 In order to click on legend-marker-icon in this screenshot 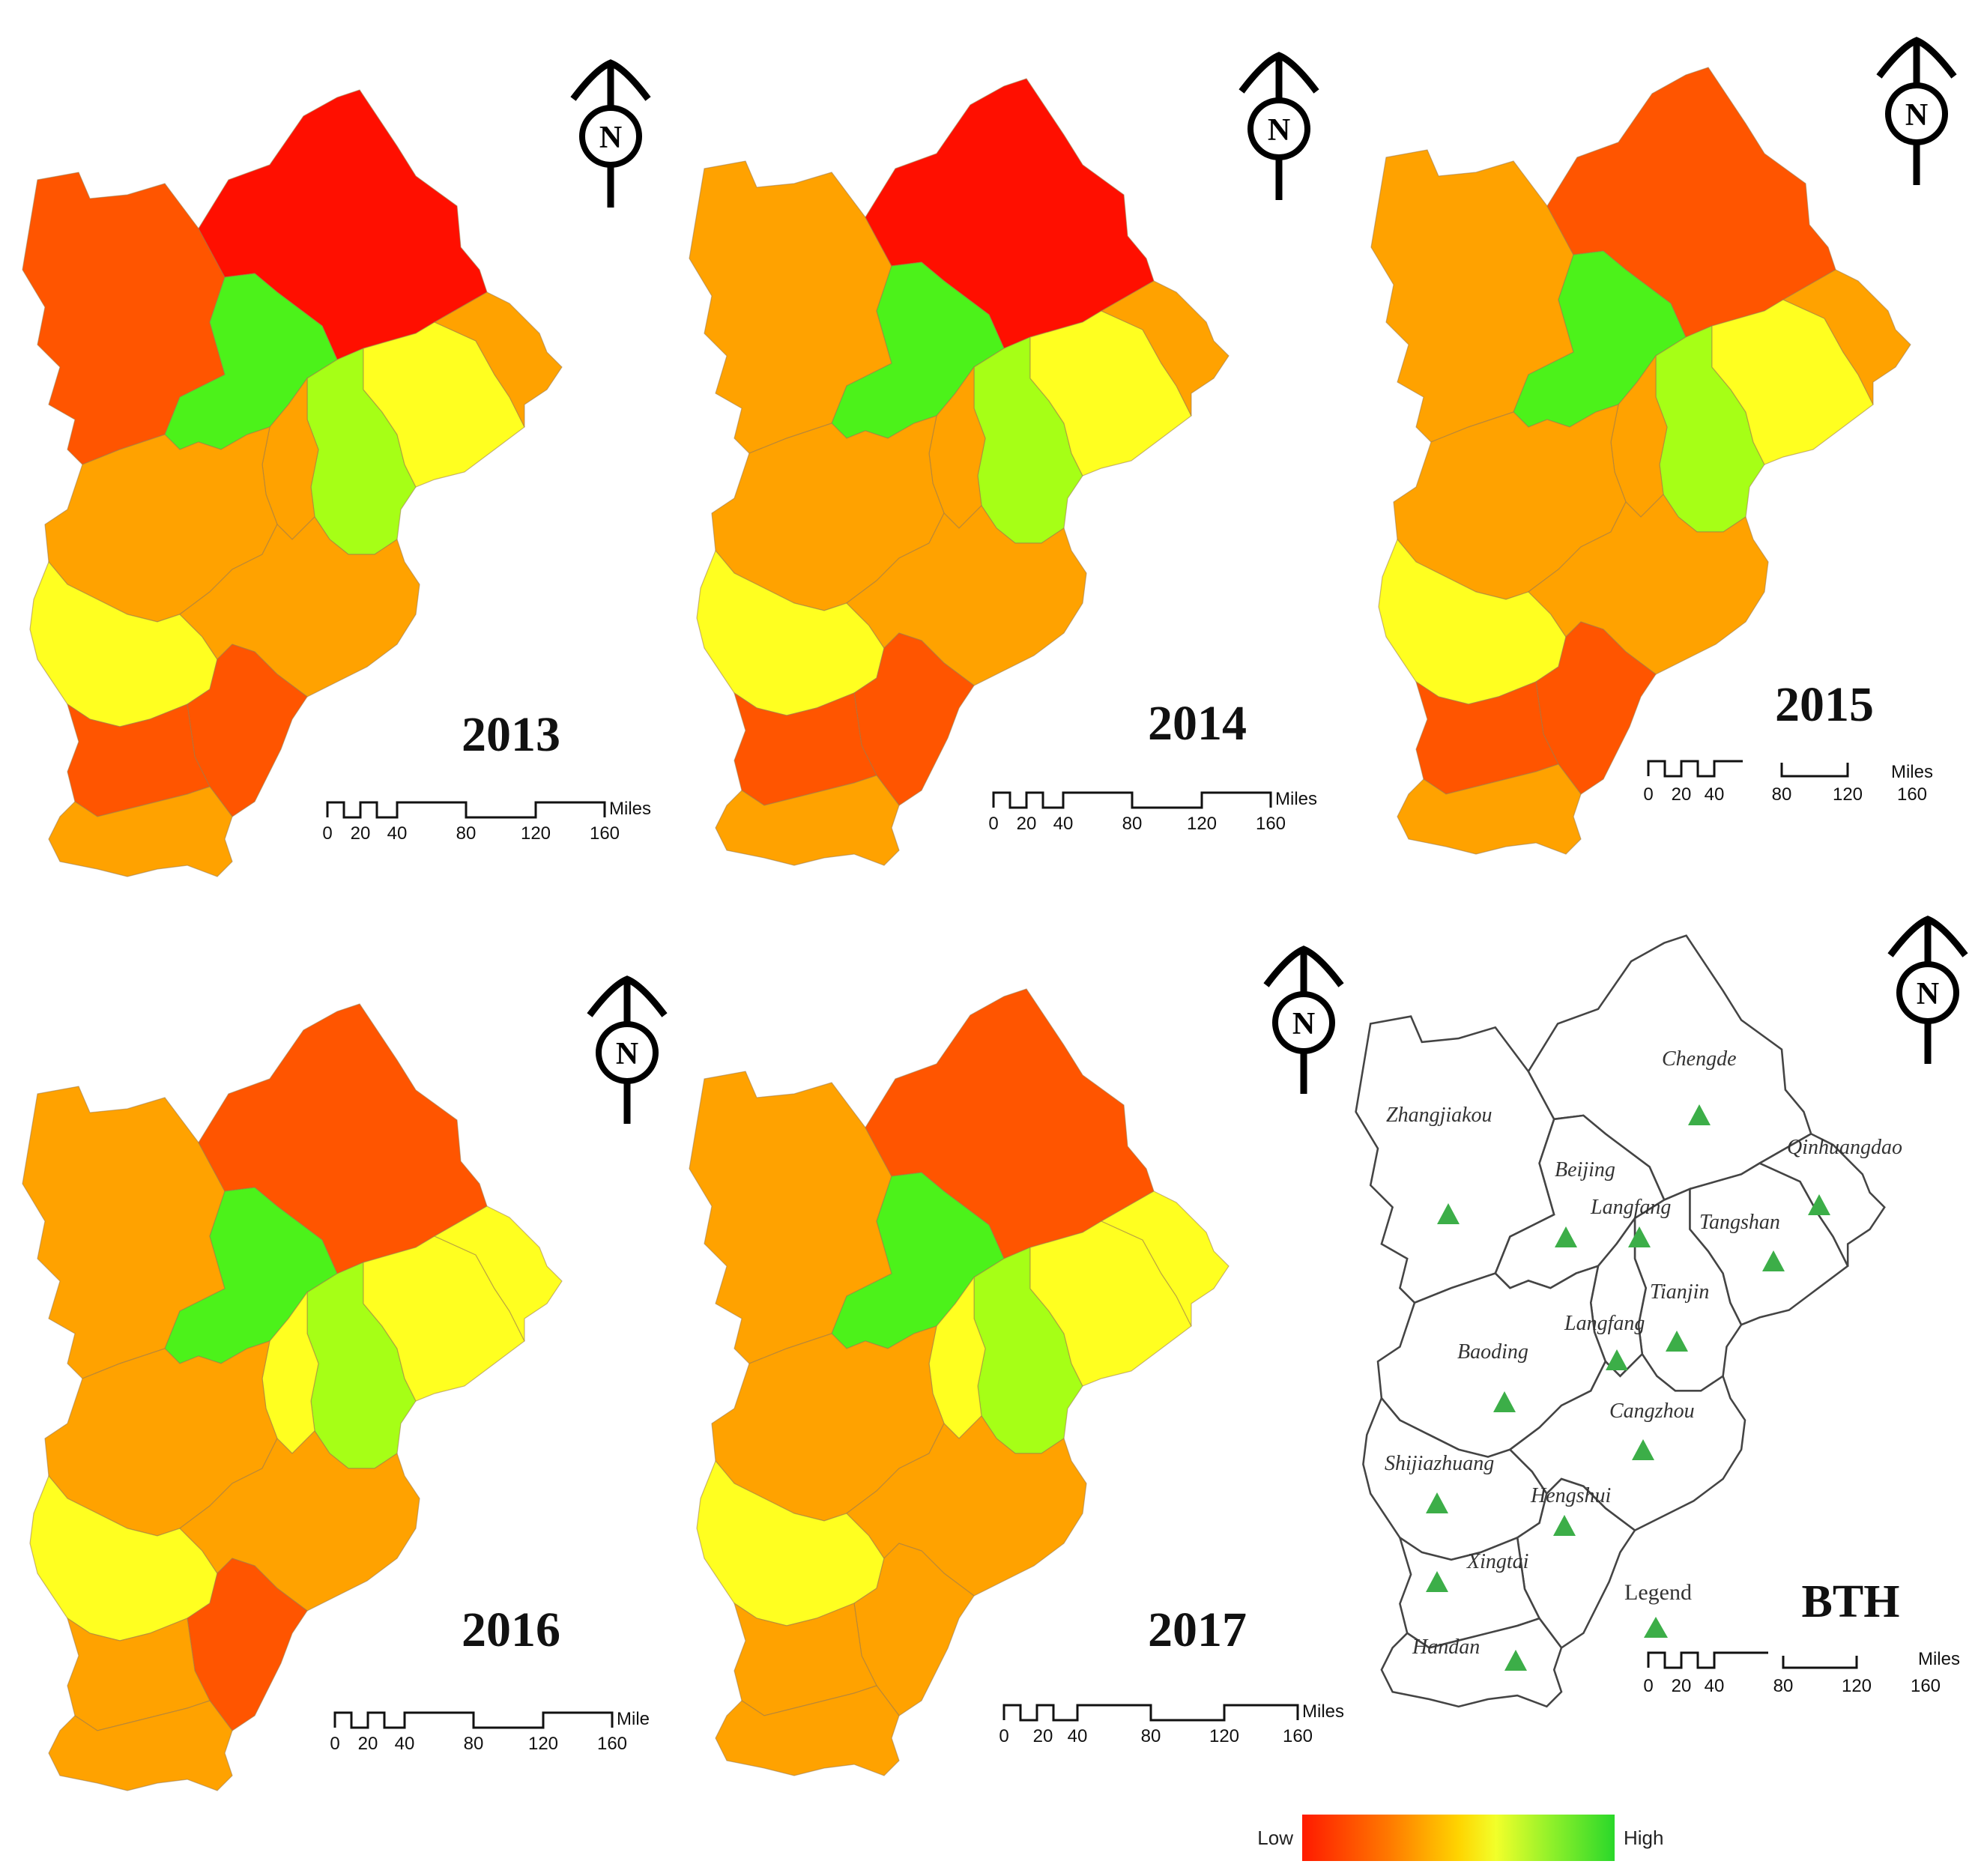, I will do `click(1656, 1628)`.